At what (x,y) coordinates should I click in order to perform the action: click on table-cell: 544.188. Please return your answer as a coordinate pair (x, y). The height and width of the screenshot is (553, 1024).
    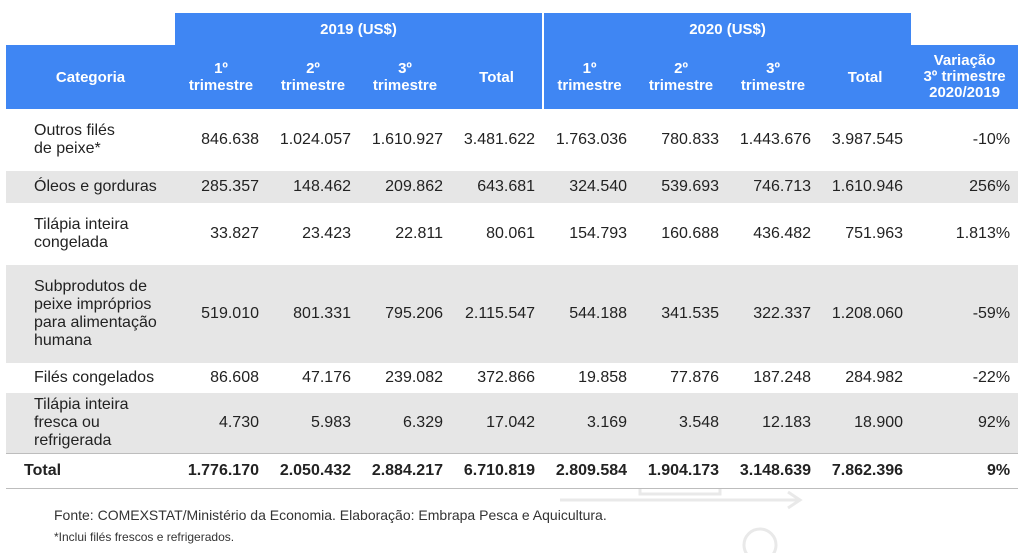
    Looking at the image, I should click on (589, 314).